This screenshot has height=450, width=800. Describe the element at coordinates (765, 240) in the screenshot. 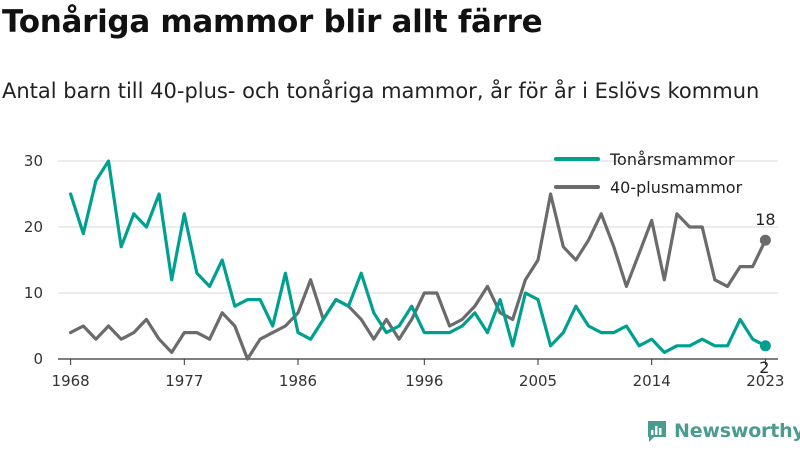

I see `end-marker-forty` at that location.